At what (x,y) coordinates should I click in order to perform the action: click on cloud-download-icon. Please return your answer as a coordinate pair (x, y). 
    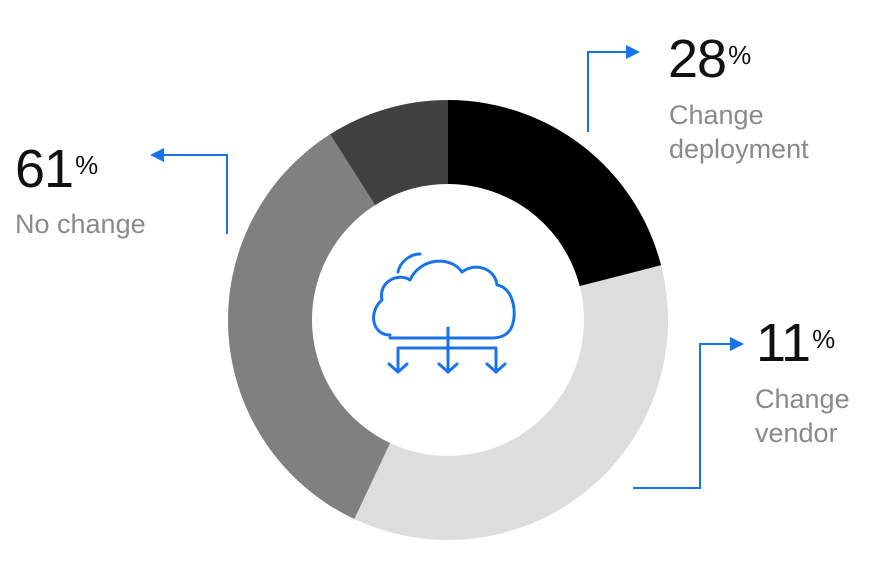
    Looking at the image, I should click on (444, 313).